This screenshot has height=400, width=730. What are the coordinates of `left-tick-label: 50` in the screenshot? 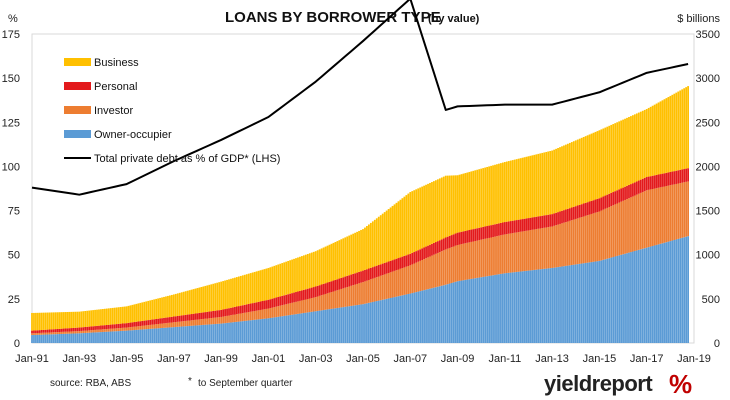 It's located at (14, 256).